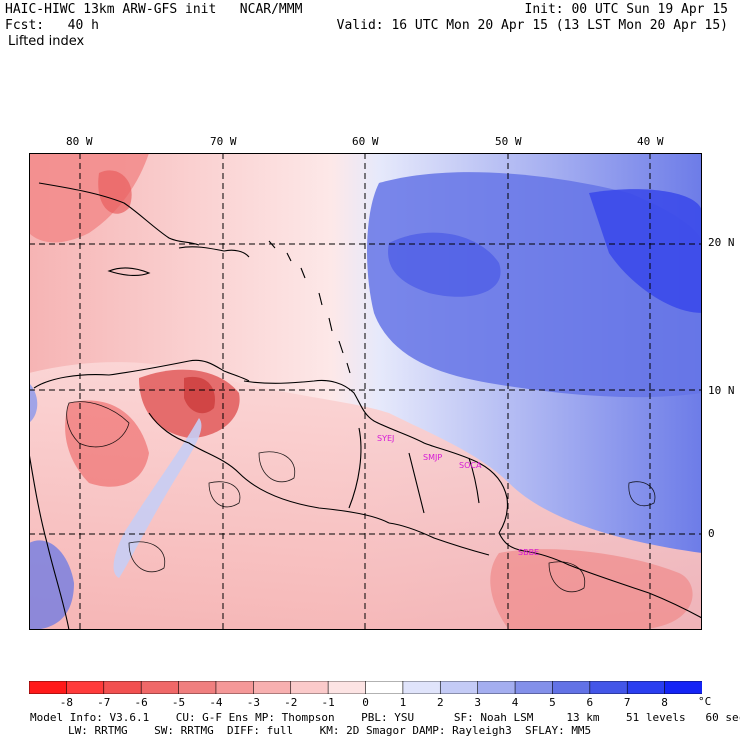 The height and width of the screenshot is (740, 740). Describe the element at coordinates (104, 702) in the screenshot. I see `colorbar-tick-label: -7` at that location.